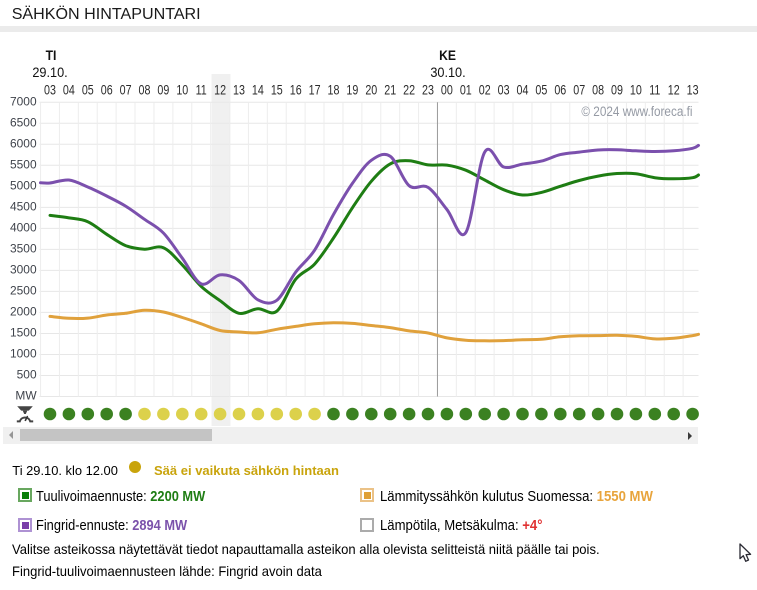  Describe the element at coordinates (428, 89) in the screenshot. I see `svg-text: 23` at that location.